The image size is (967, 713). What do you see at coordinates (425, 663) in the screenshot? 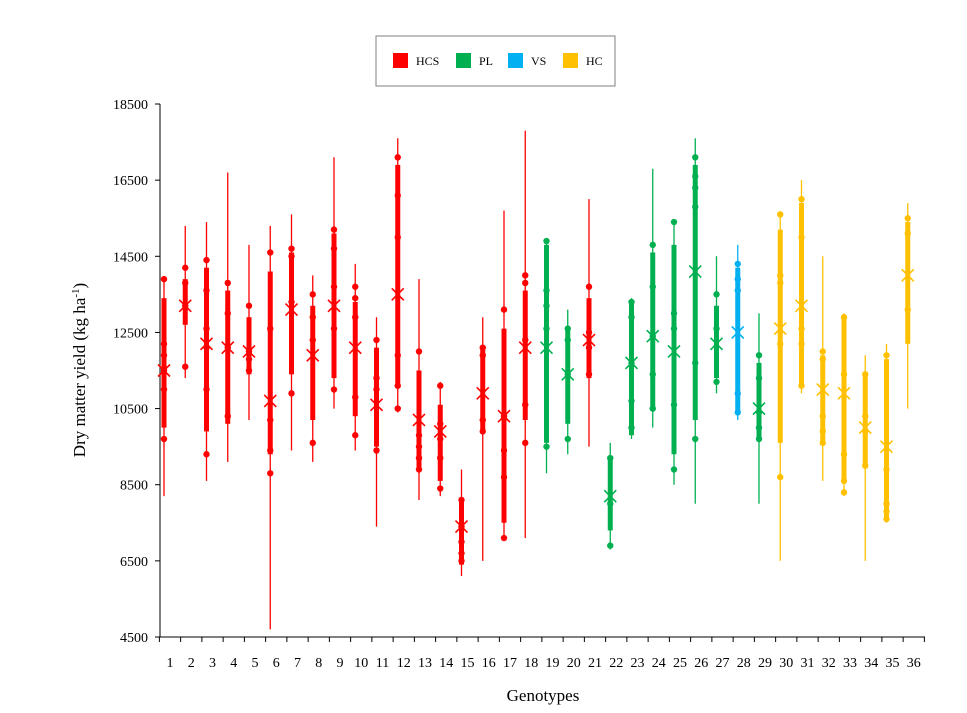
I see `x-tick-label: 13` at bounding box center [425, 663].